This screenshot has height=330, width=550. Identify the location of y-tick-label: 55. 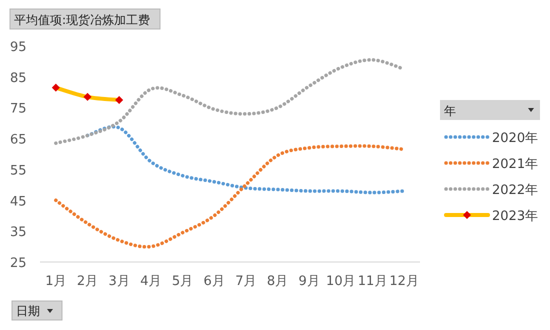
(18, 170).